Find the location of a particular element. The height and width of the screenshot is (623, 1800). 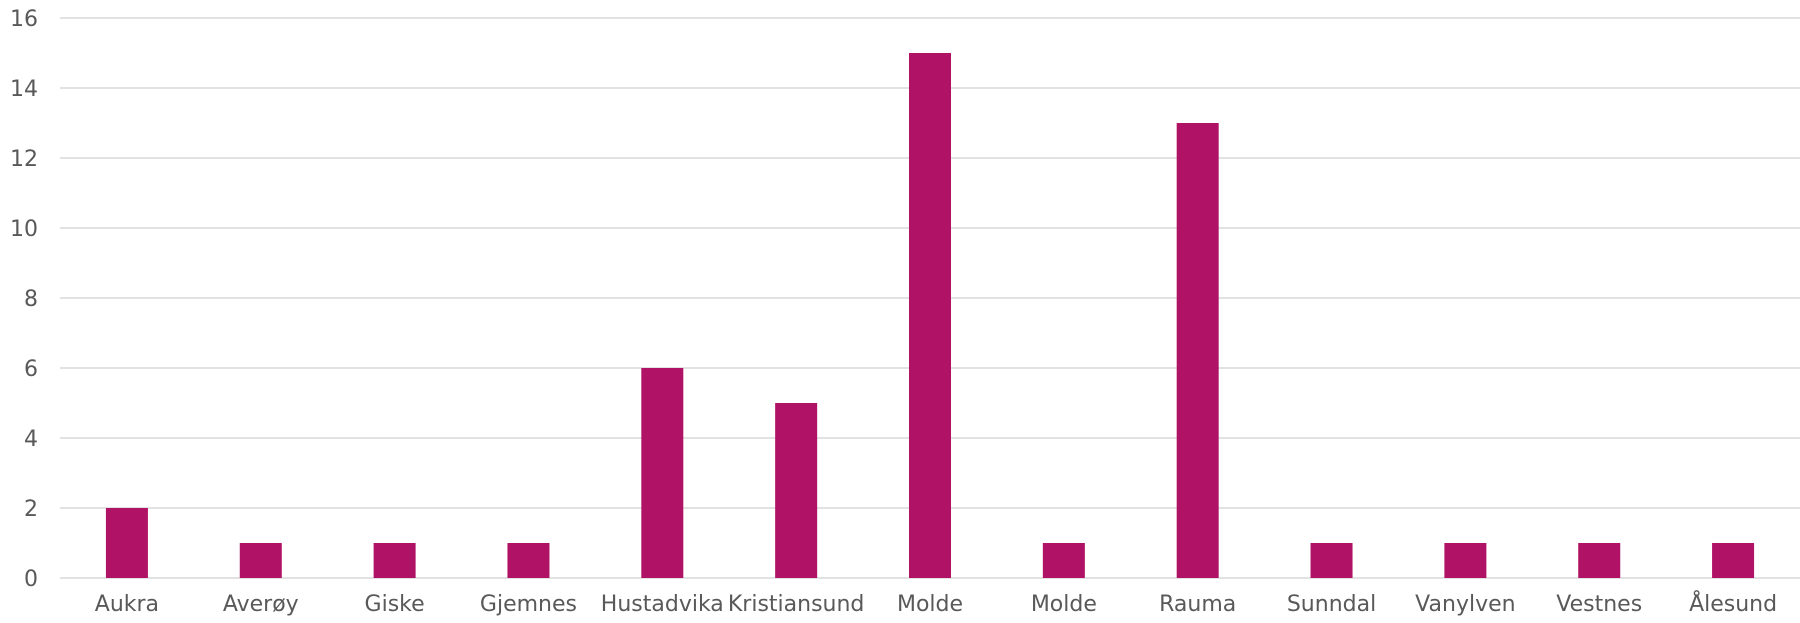

x-category-label: Hustadvika is located at coordinates (662, 604).